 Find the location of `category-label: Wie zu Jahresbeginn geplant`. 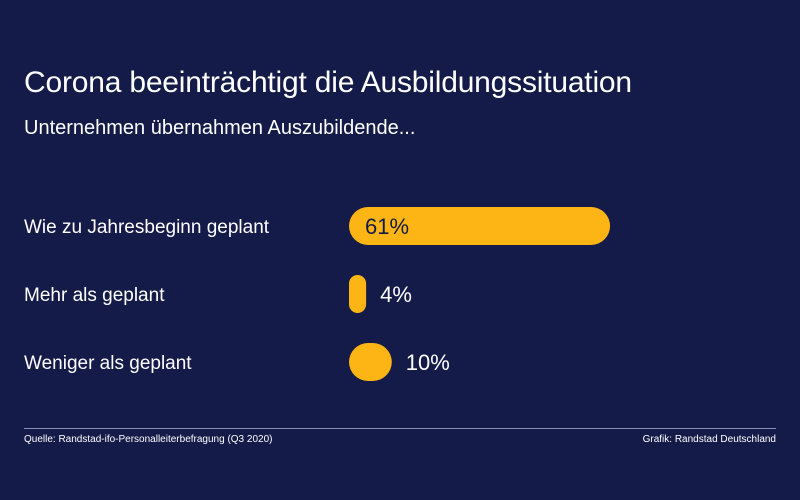

category-label: Wie zu Jahresbeginn geplant is located at coordinates (147, 227).